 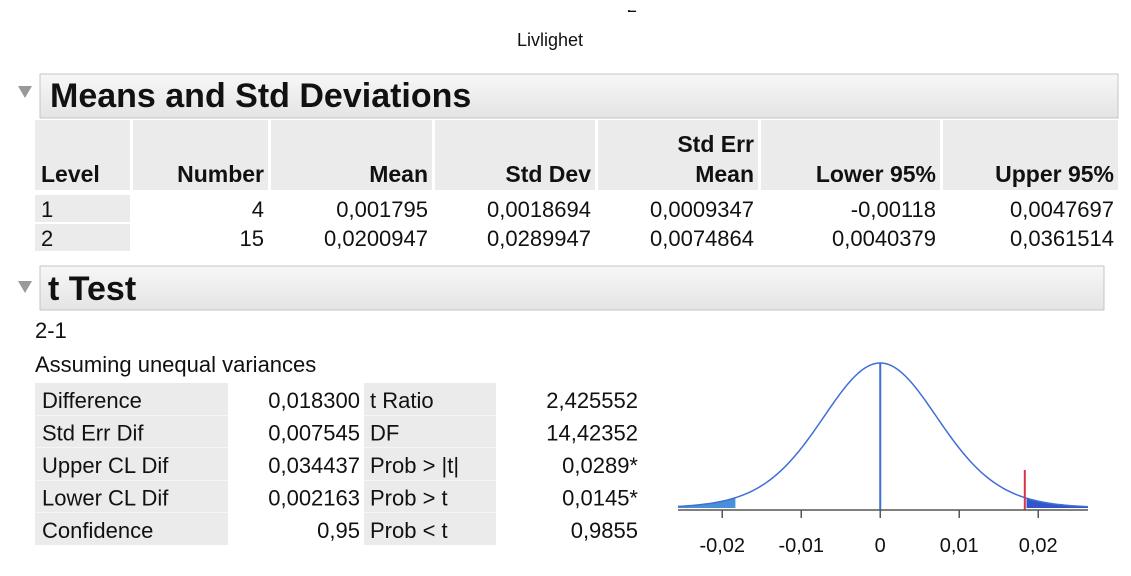 I want to click on stat-cell: 0,9855, so click(x=604, y=530).